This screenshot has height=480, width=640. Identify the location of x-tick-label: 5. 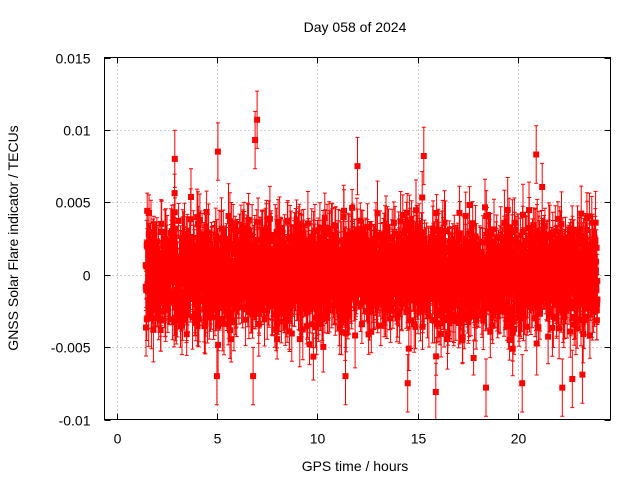
(218, 439).